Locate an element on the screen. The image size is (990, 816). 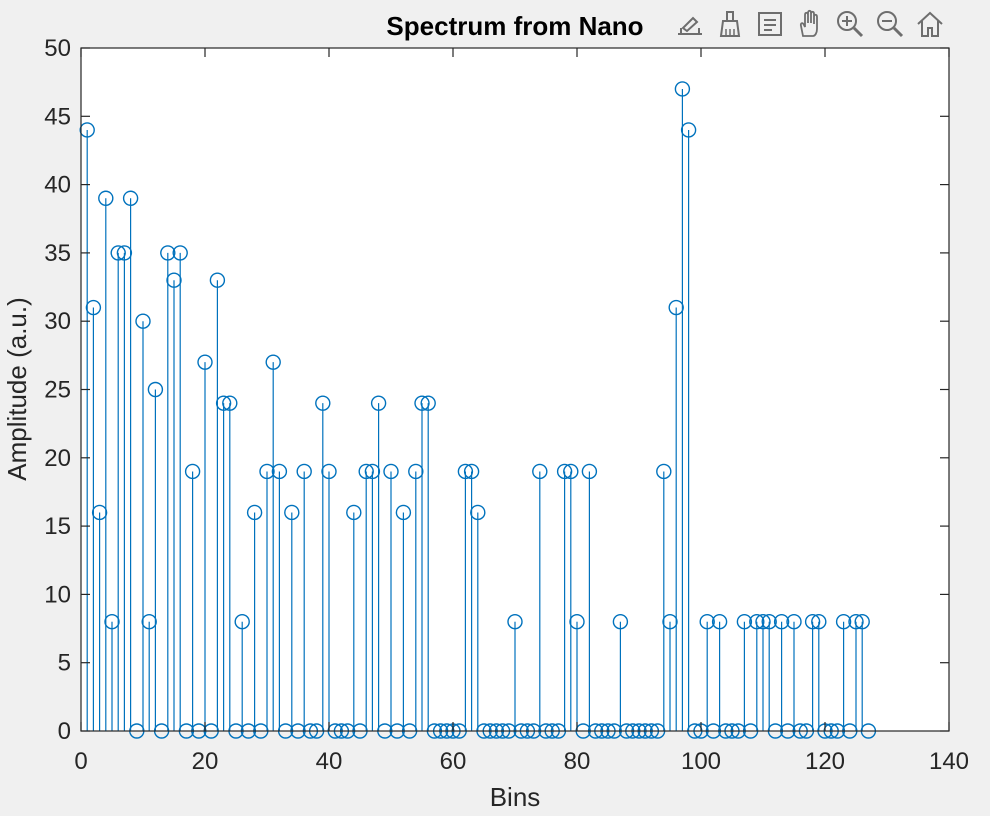
x-axis-label: Bins is located at coordinates (515, 797).